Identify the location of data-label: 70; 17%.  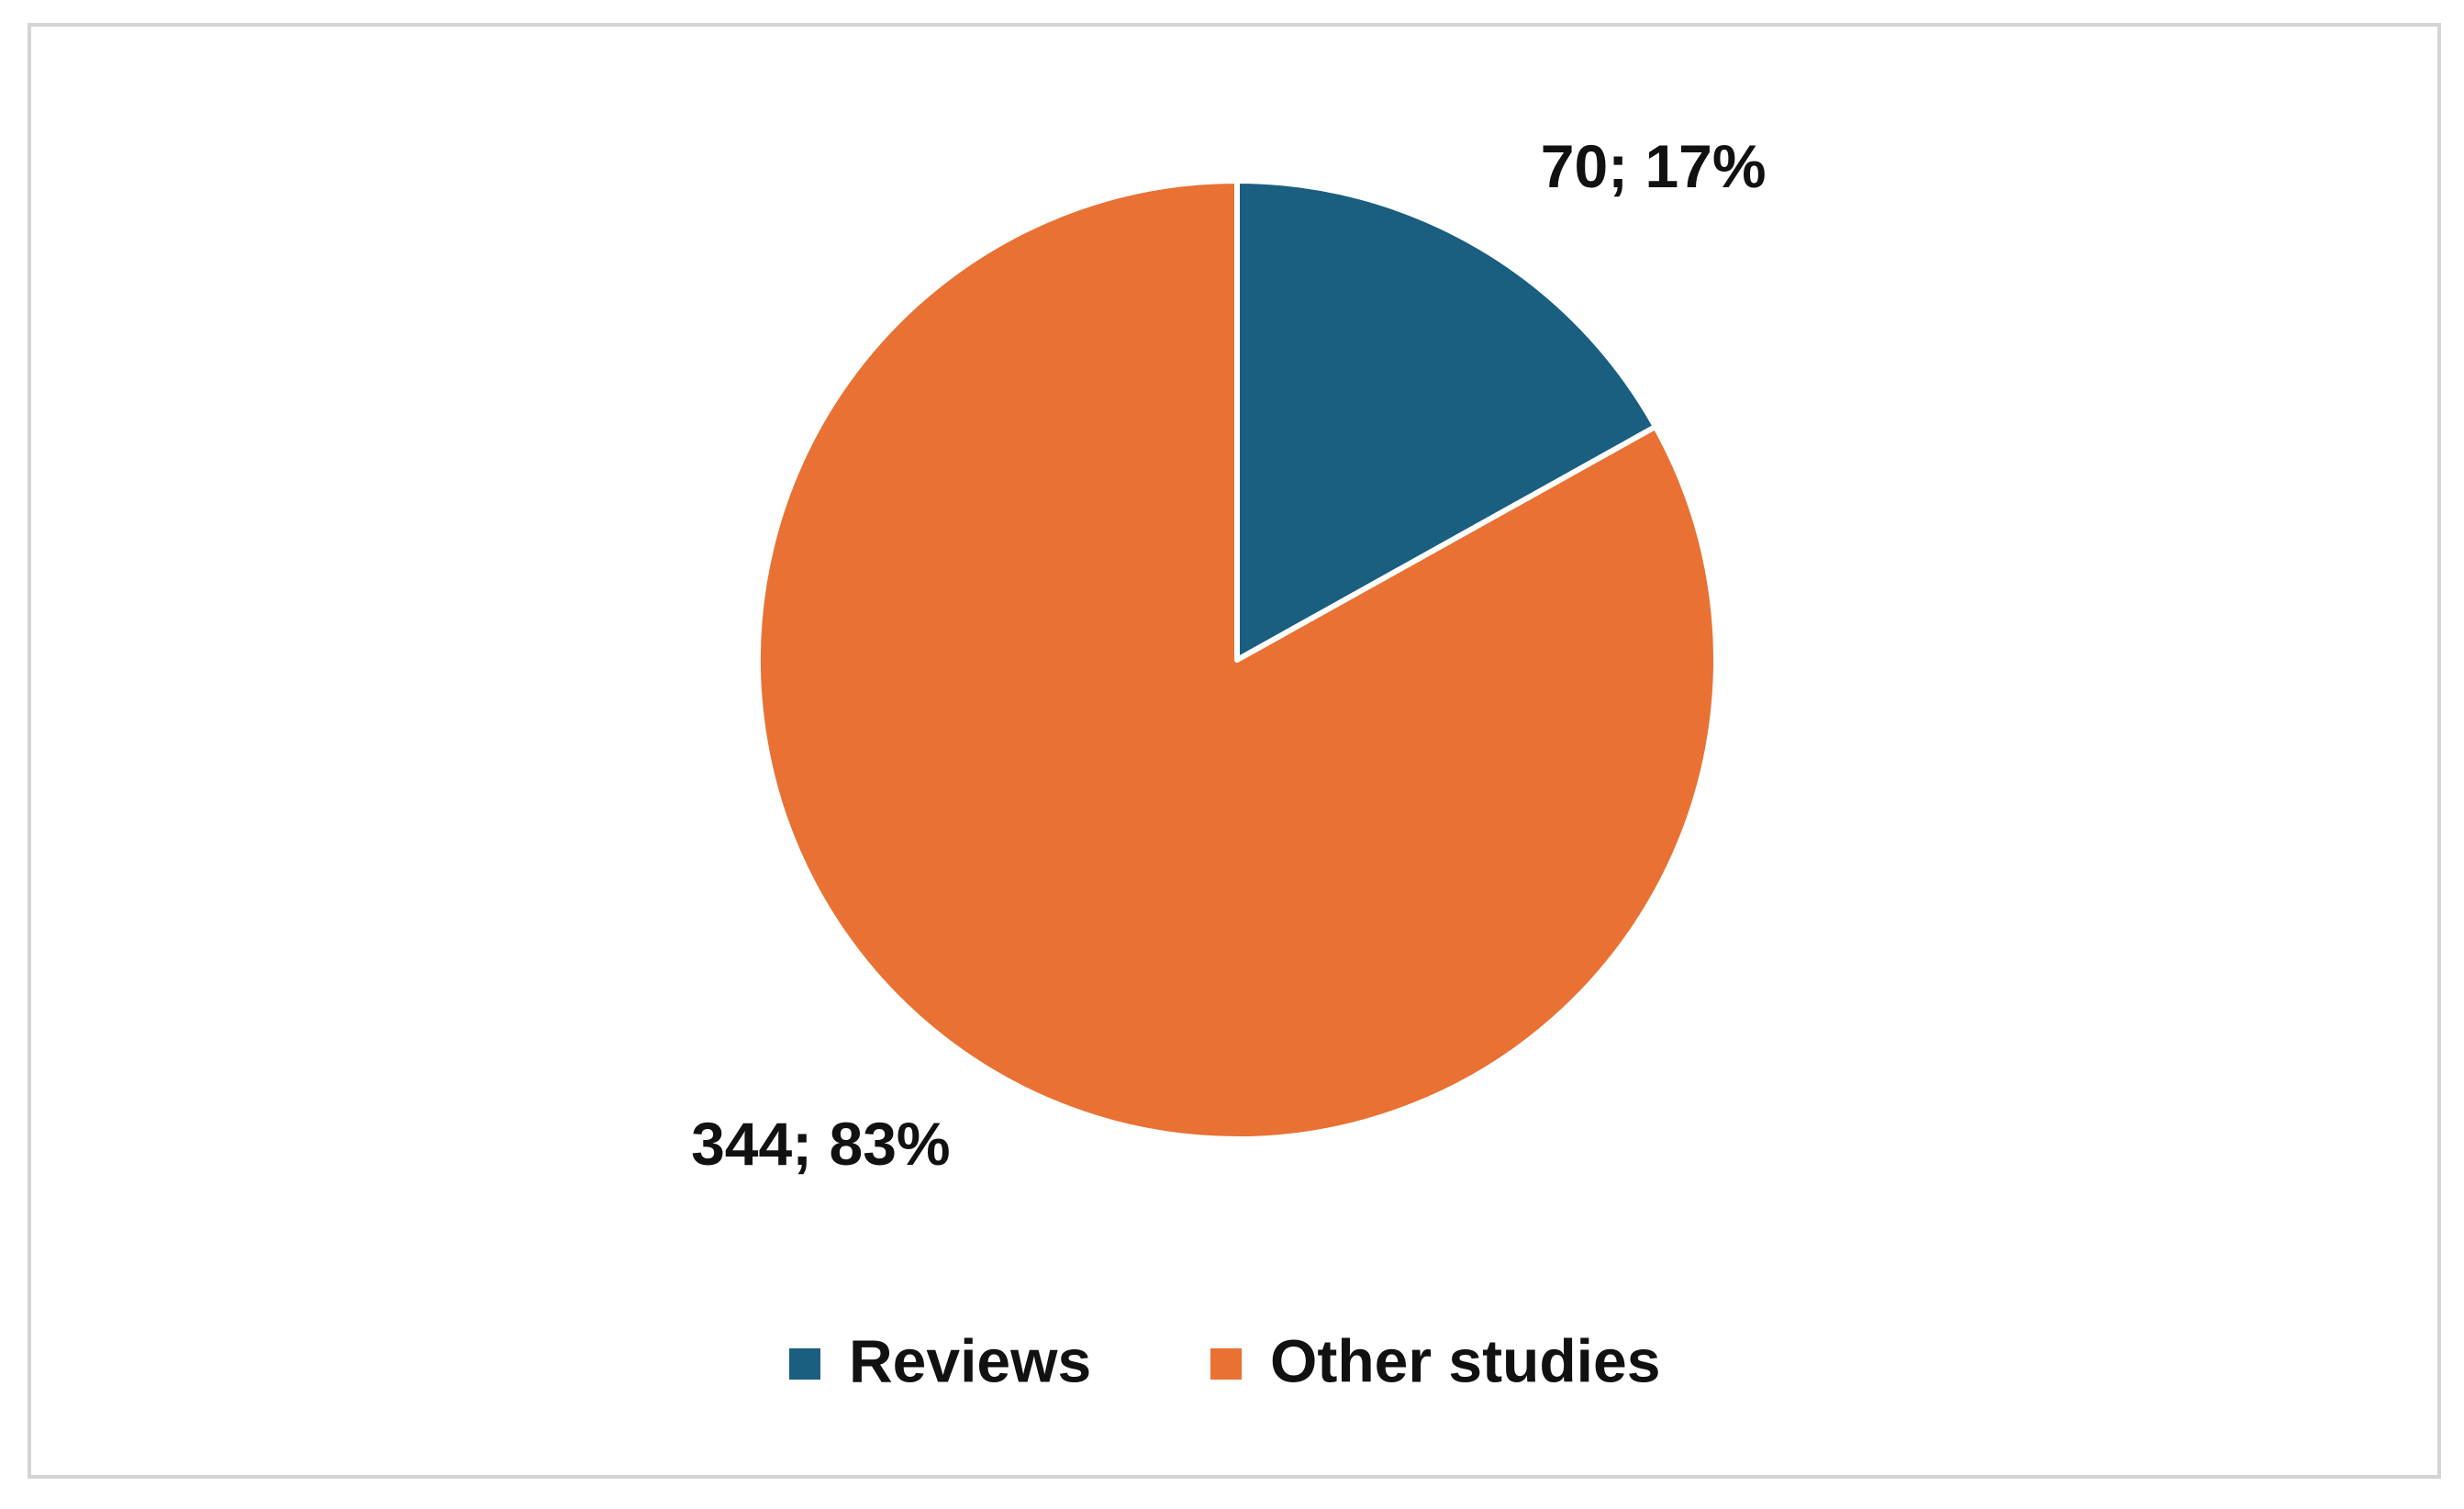
(1654, 166).